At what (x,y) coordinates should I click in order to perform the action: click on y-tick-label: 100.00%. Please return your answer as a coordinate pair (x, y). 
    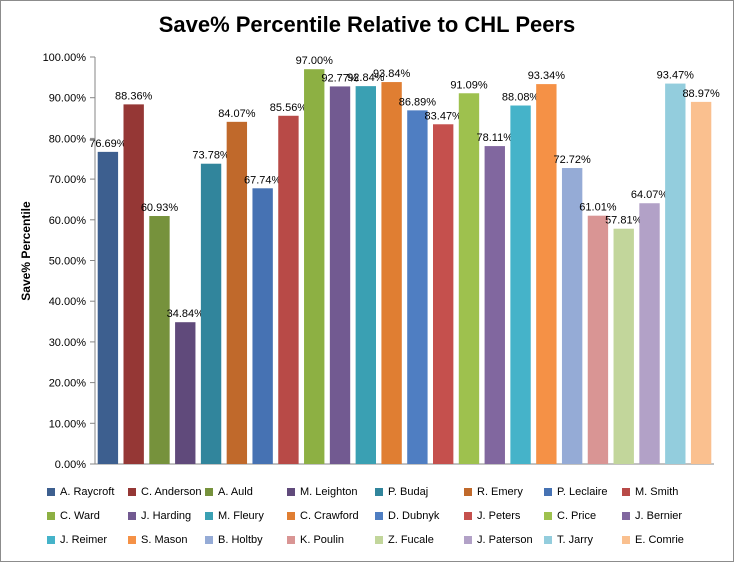
    Looking at the image, I should click on (65, 58).